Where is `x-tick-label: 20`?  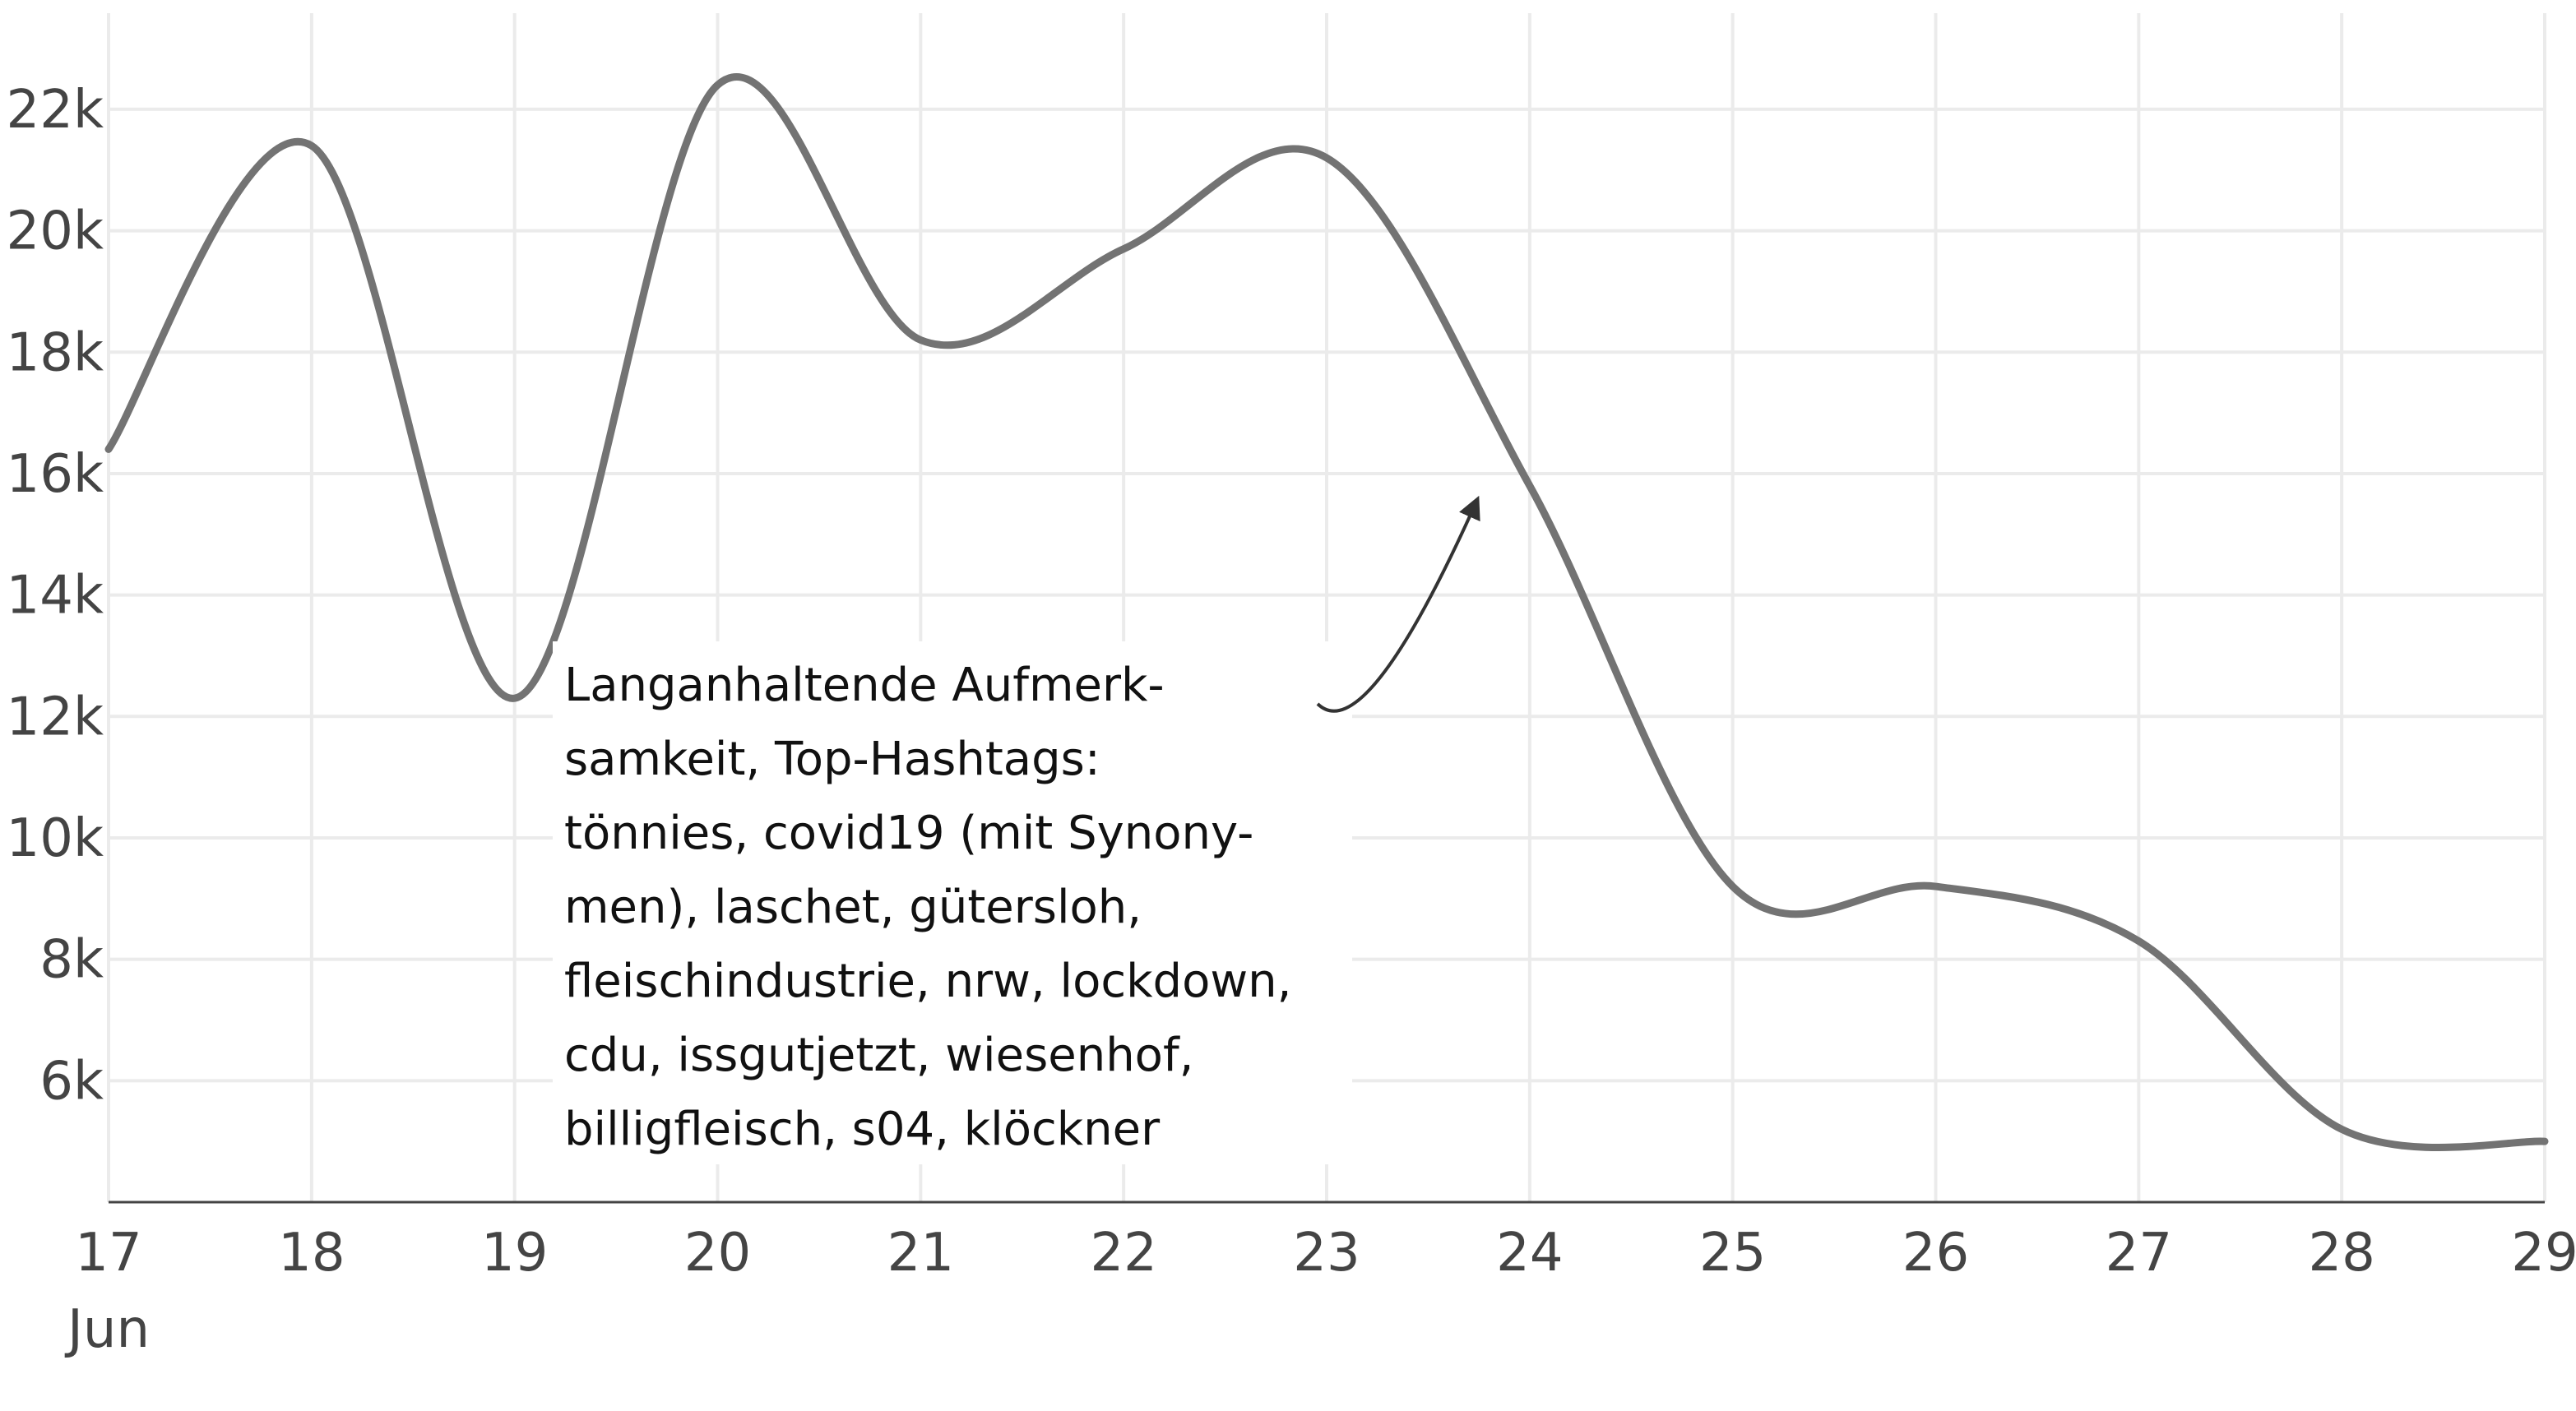 x-tick-label: 20 is located at coordinates (718, 1253).